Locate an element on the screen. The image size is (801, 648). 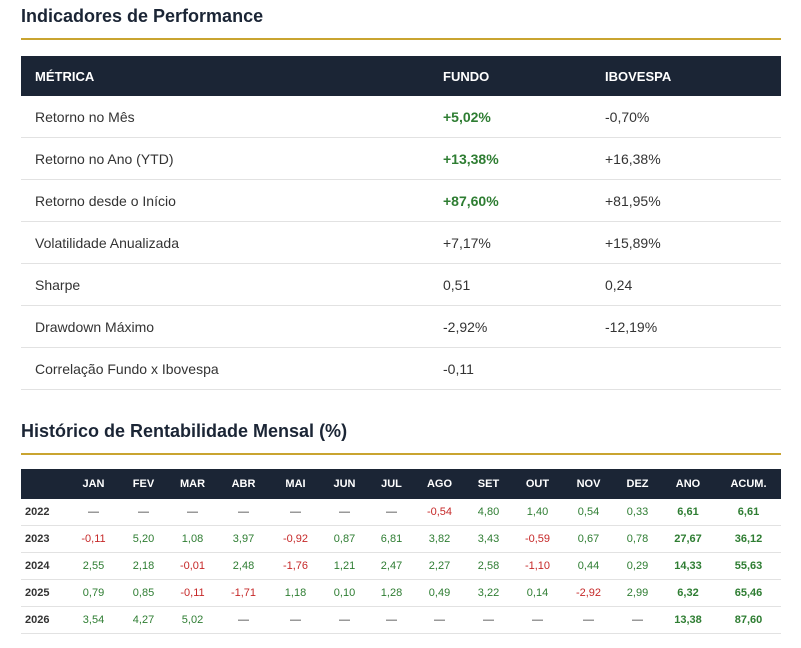
fundo-value: +13,38% is located at coordinates (524, 158).